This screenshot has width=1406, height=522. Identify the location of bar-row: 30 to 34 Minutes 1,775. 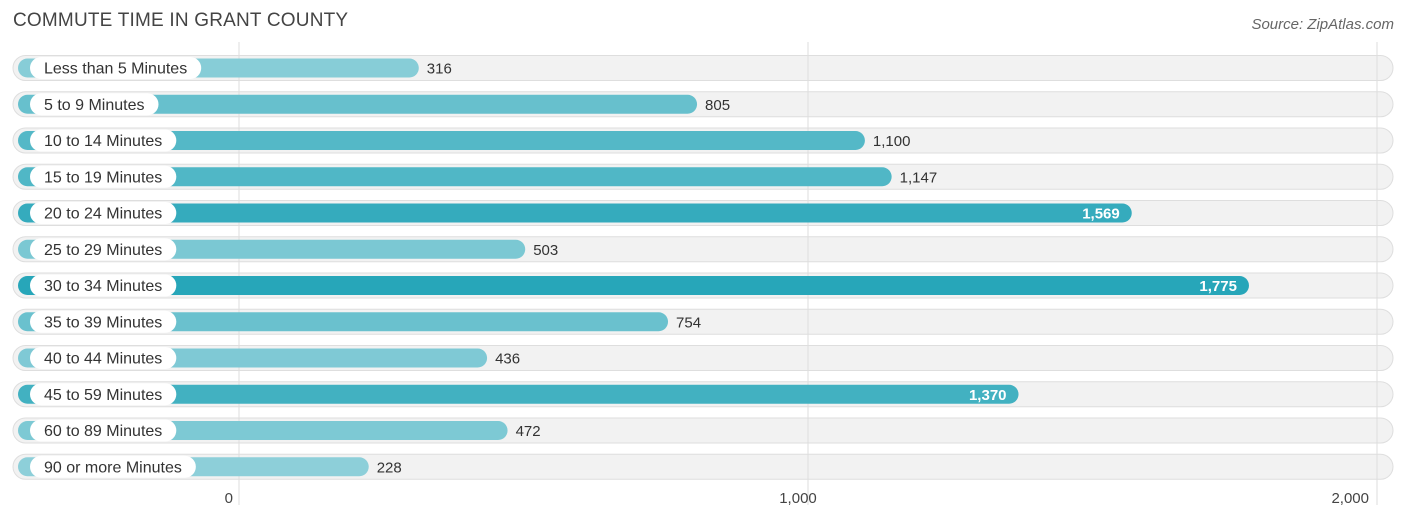
(703, 285).